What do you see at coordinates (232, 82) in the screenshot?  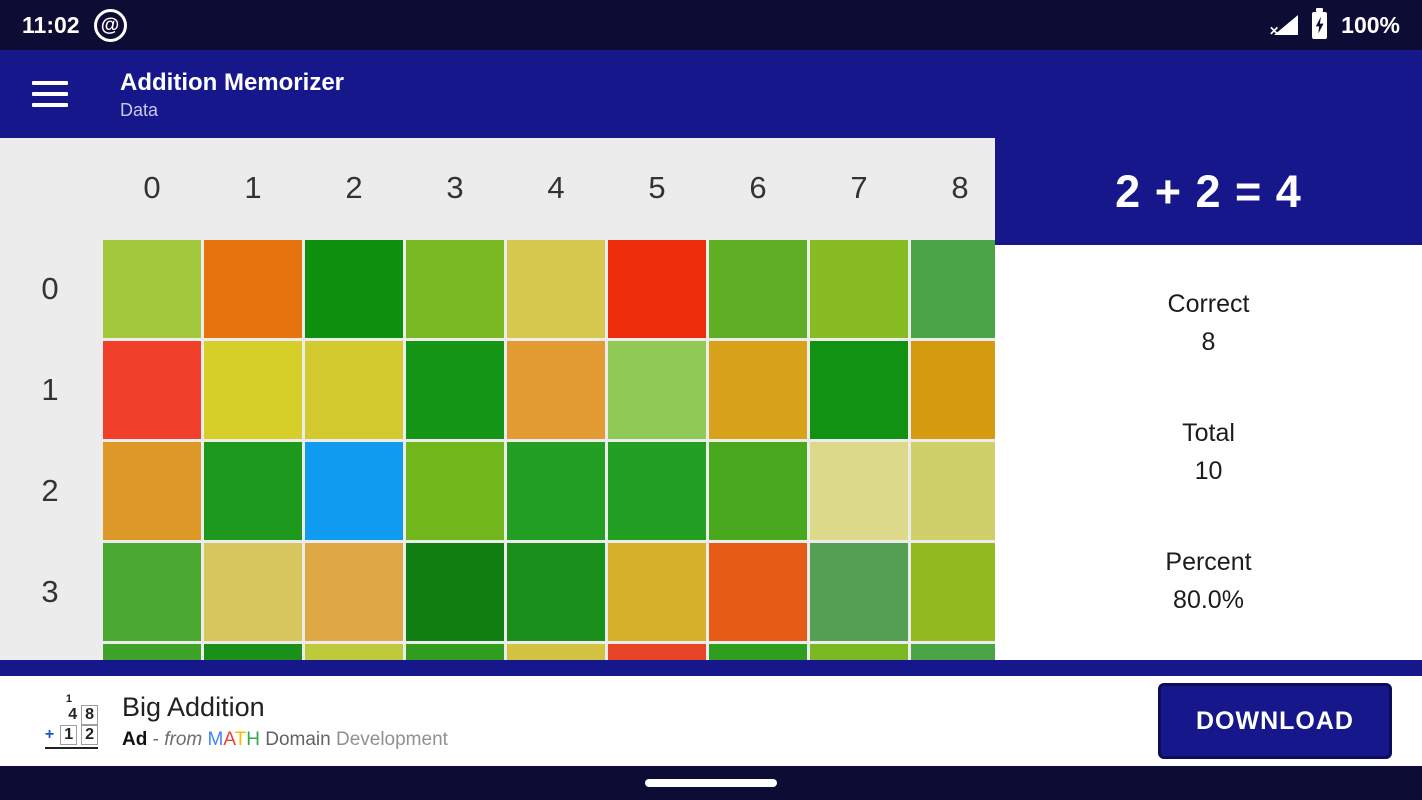 I see `page-title: Addition Memorizer` at bounding box center [232, 82].